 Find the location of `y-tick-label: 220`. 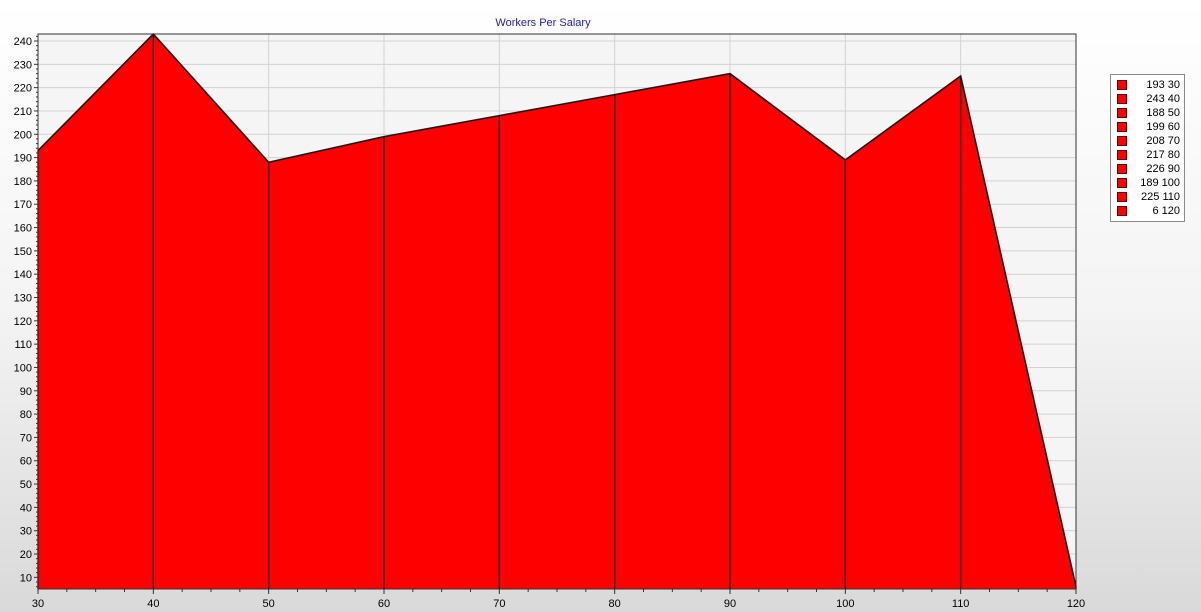

y-tick-label: 220 is located at coordinates (23, 89).